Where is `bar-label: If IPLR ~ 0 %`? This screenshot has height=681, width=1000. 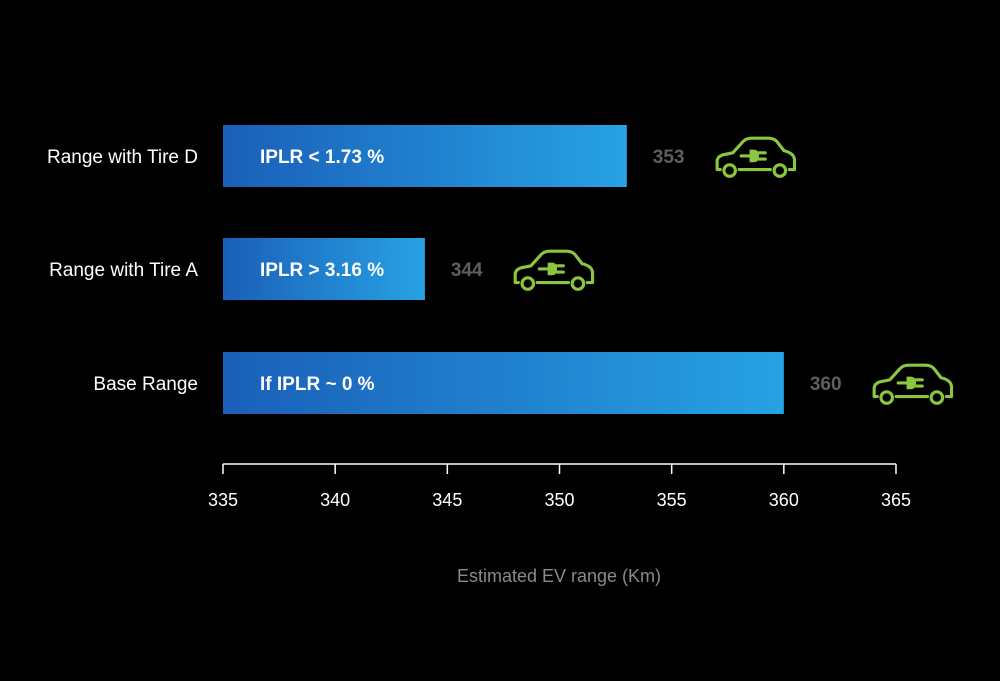
bar-label: If IPLR ~ 0 % is located at coordinates (317, 384).